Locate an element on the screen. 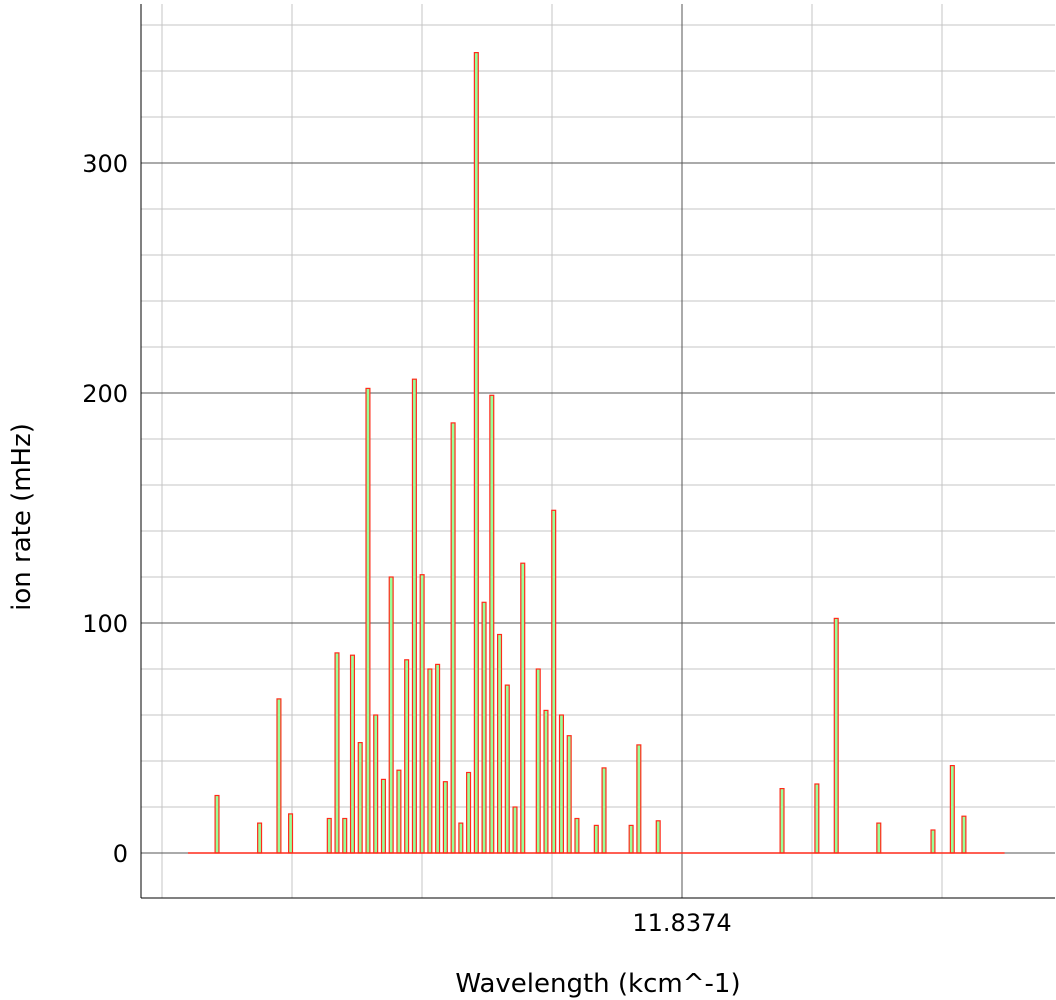 This screenshot has width=1056, height=1000. y-tick-labels: 0 100 200 300 is located at coordinates (105, 509).